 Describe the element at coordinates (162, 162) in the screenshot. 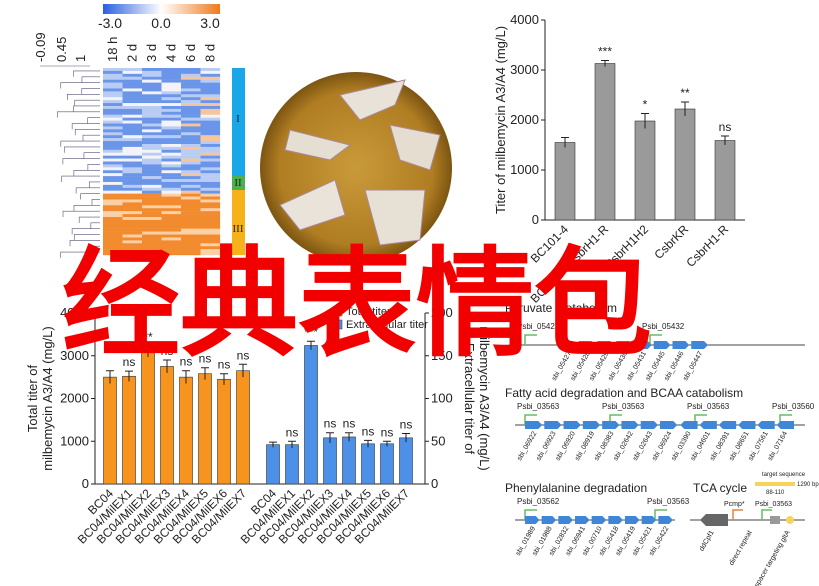

I see `heatmap` at that location.